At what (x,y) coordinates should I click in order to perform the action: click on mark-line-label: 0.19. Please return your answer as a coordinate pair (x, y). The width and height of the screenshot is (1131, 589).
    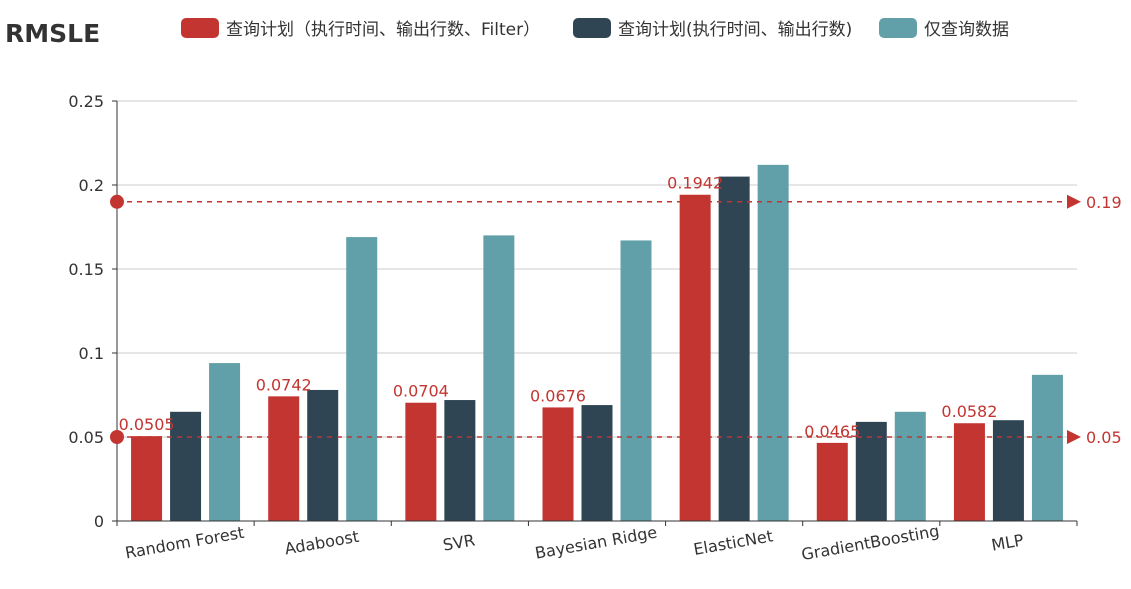
    Looking at the image, I should click on (1104, 202).